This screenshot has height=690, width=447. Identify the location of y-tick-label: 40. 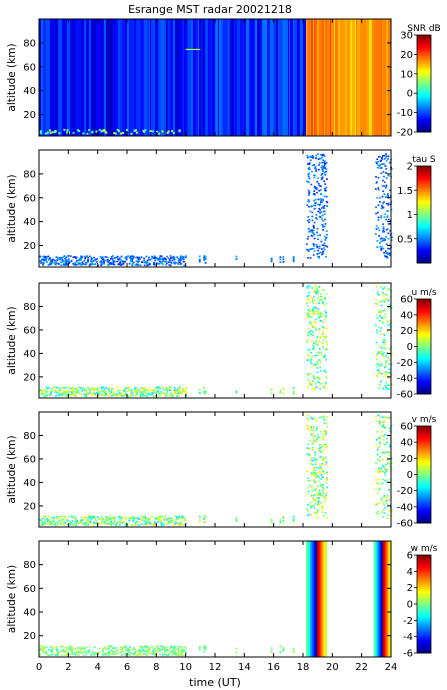
(29, 222).